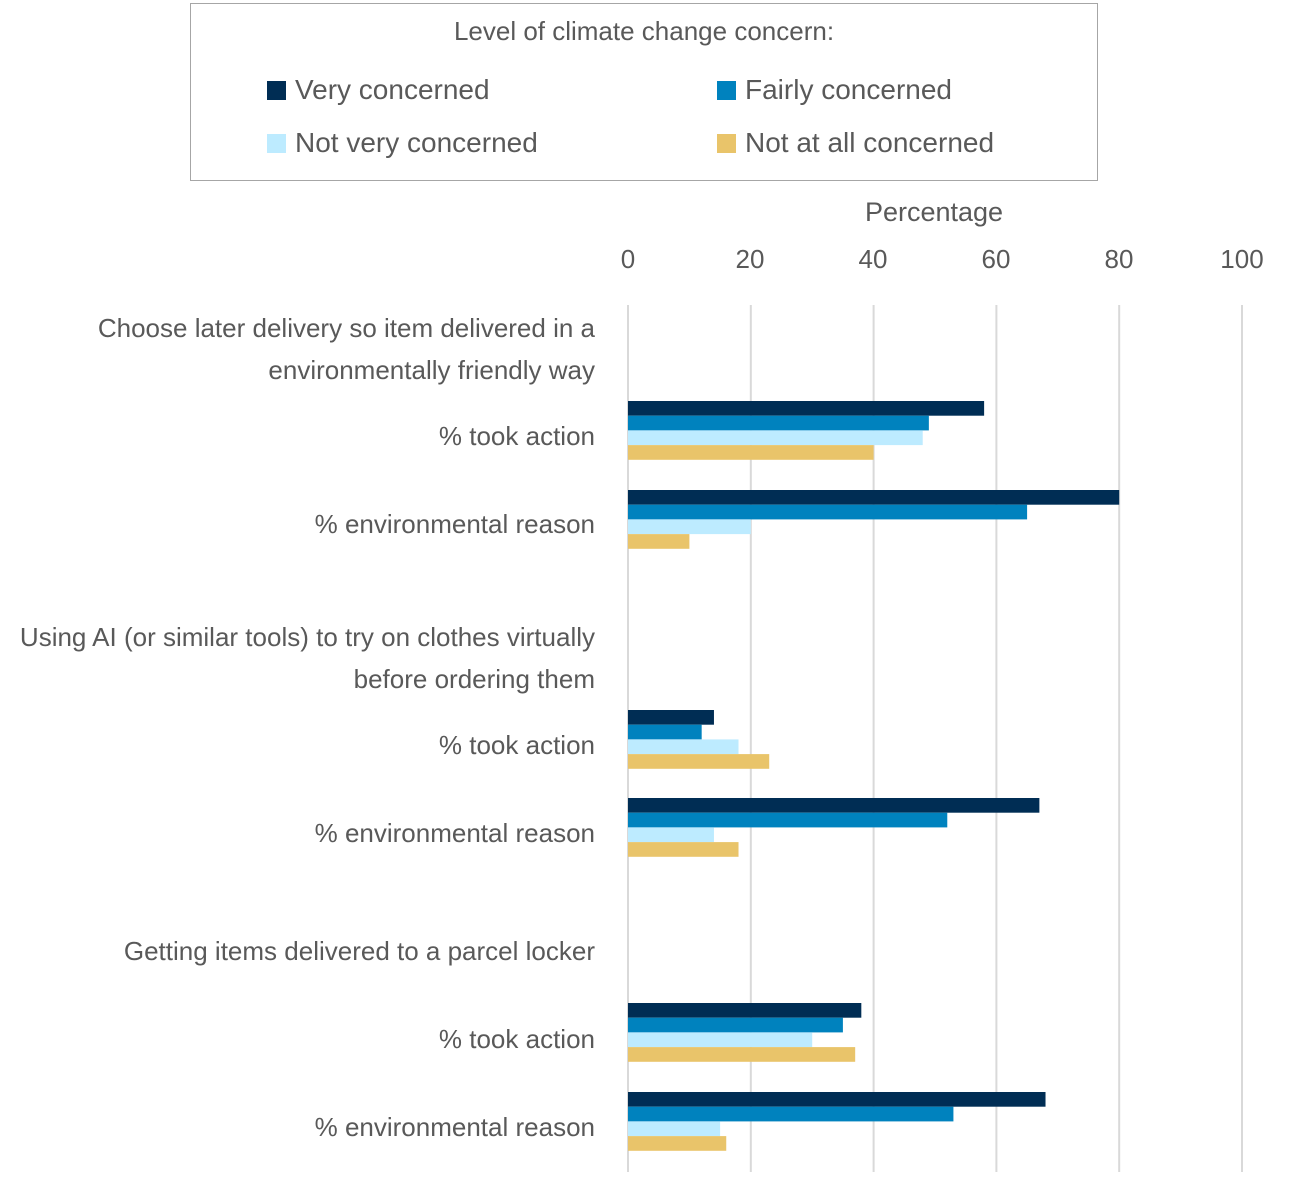  Describe the element at coordinates (873, 259) in the screenshot. I see `x-tick-label: 40` at that location.